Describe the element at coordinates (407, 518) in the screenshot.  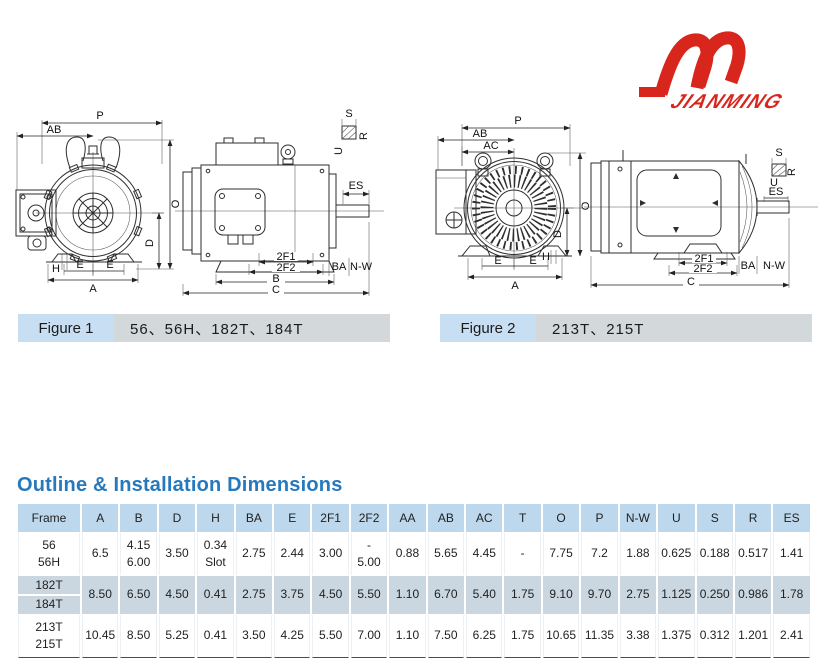
I see `column-header: AA` at that location.